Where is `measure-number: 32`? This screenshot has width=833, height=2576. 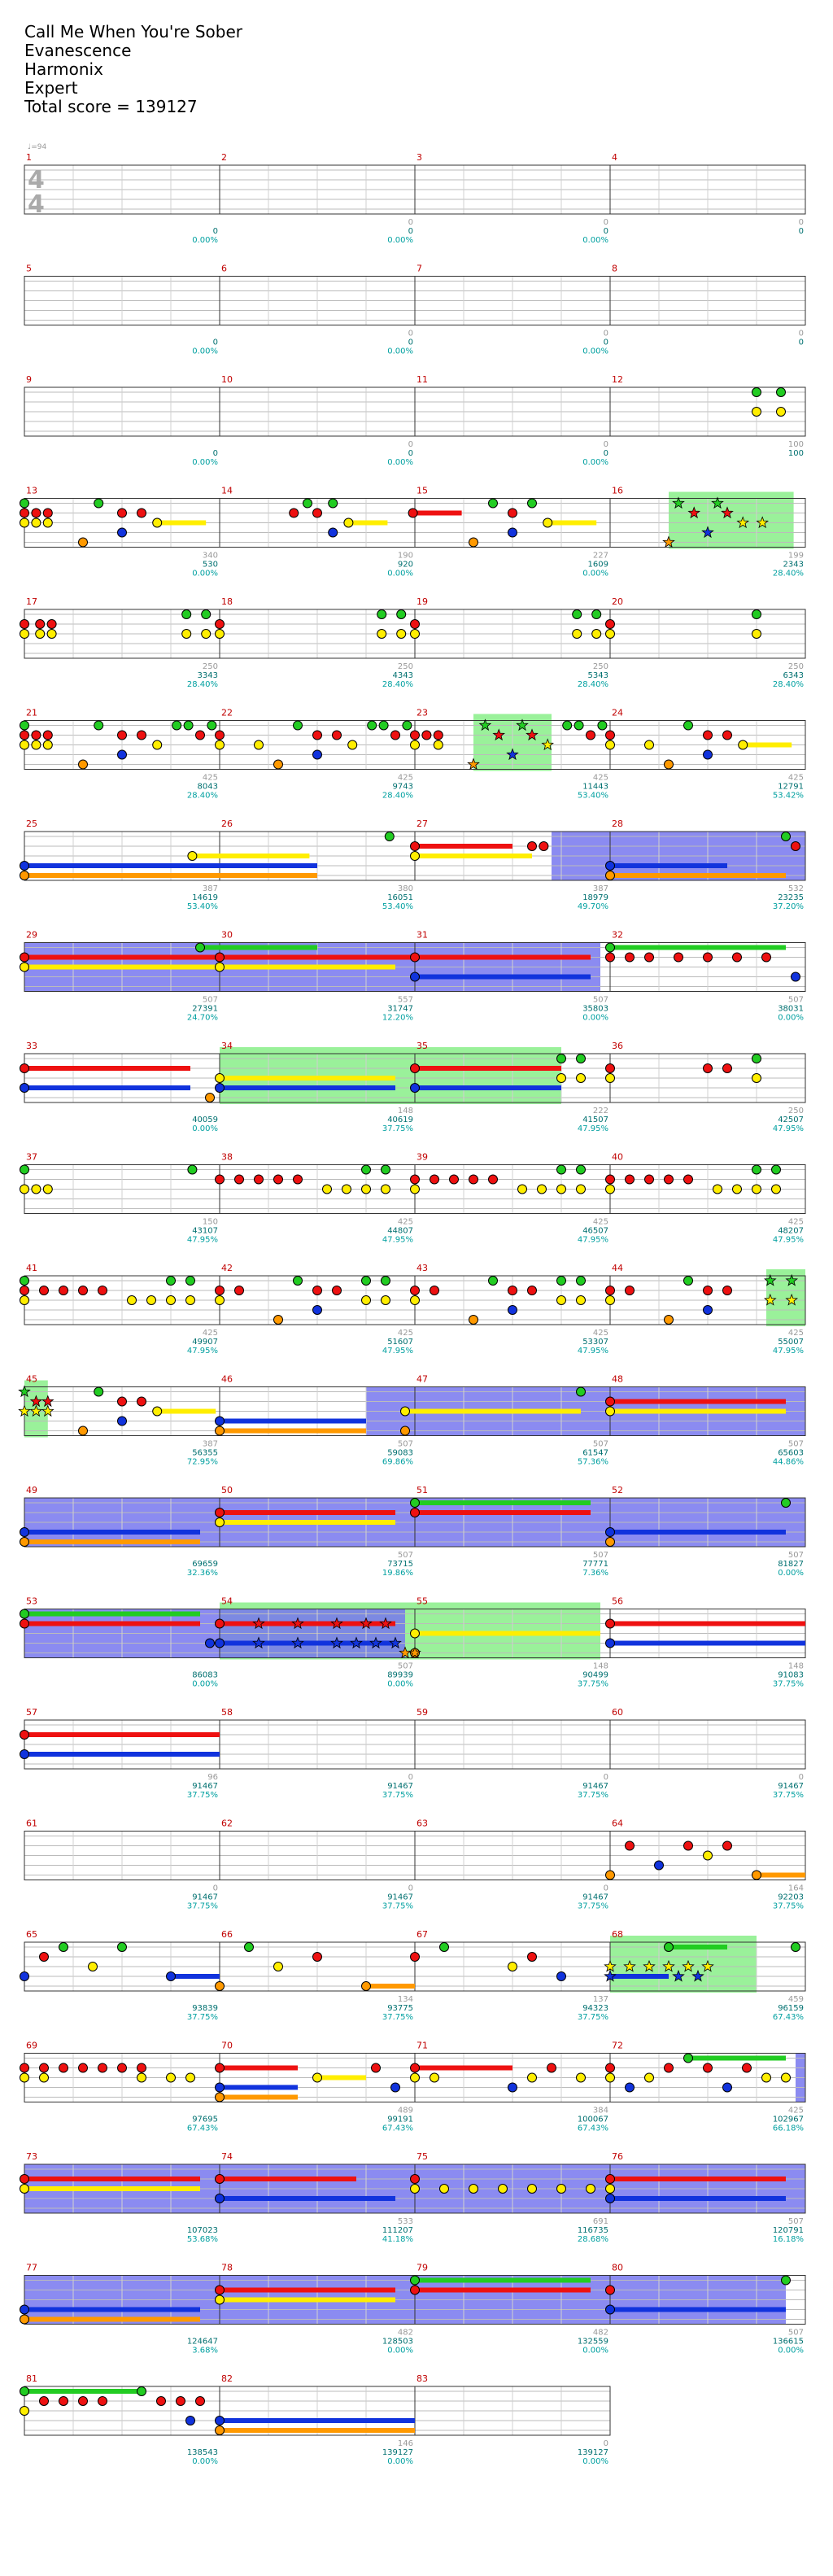 measure-number: 32 is located at coordinates (617, 935).